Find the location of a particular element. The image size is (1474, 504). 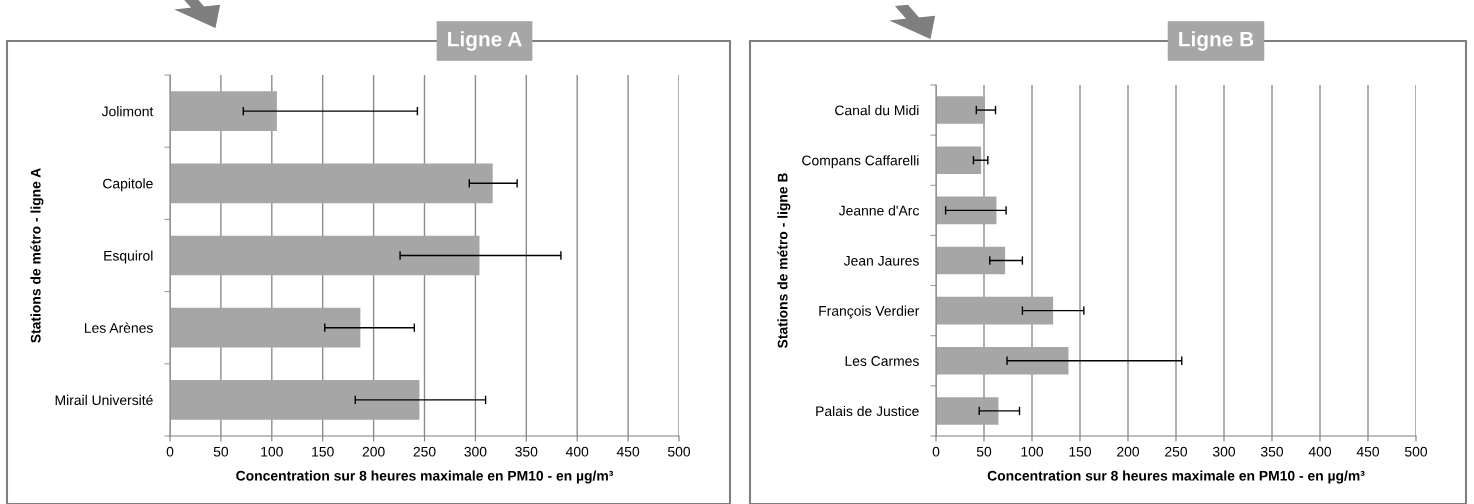

y-tick-label: Compans Caffarelli is located at coordinates (860, 162).